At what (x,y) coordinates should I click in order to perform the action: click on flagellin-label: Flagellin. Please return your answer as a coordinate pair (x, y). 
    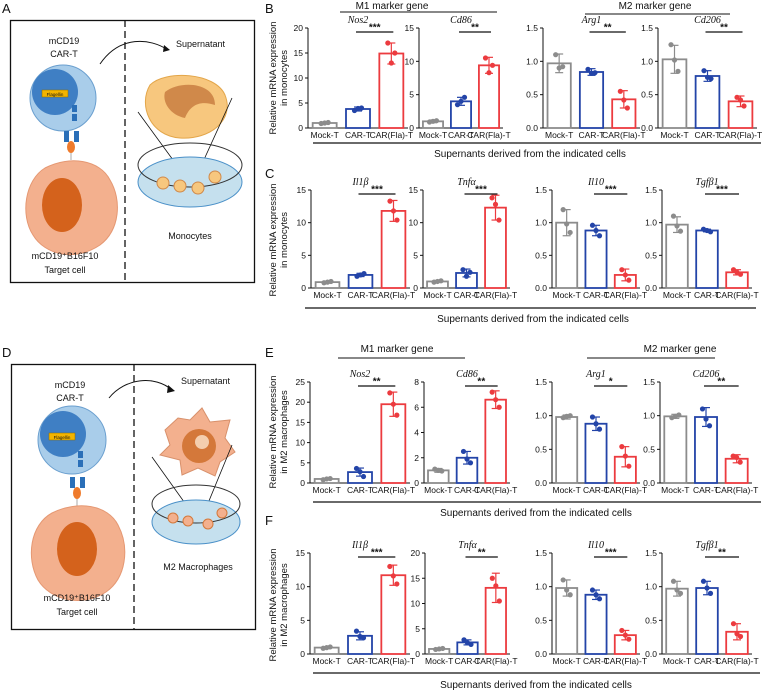
    Looking at the image, I should click on (55, 94).